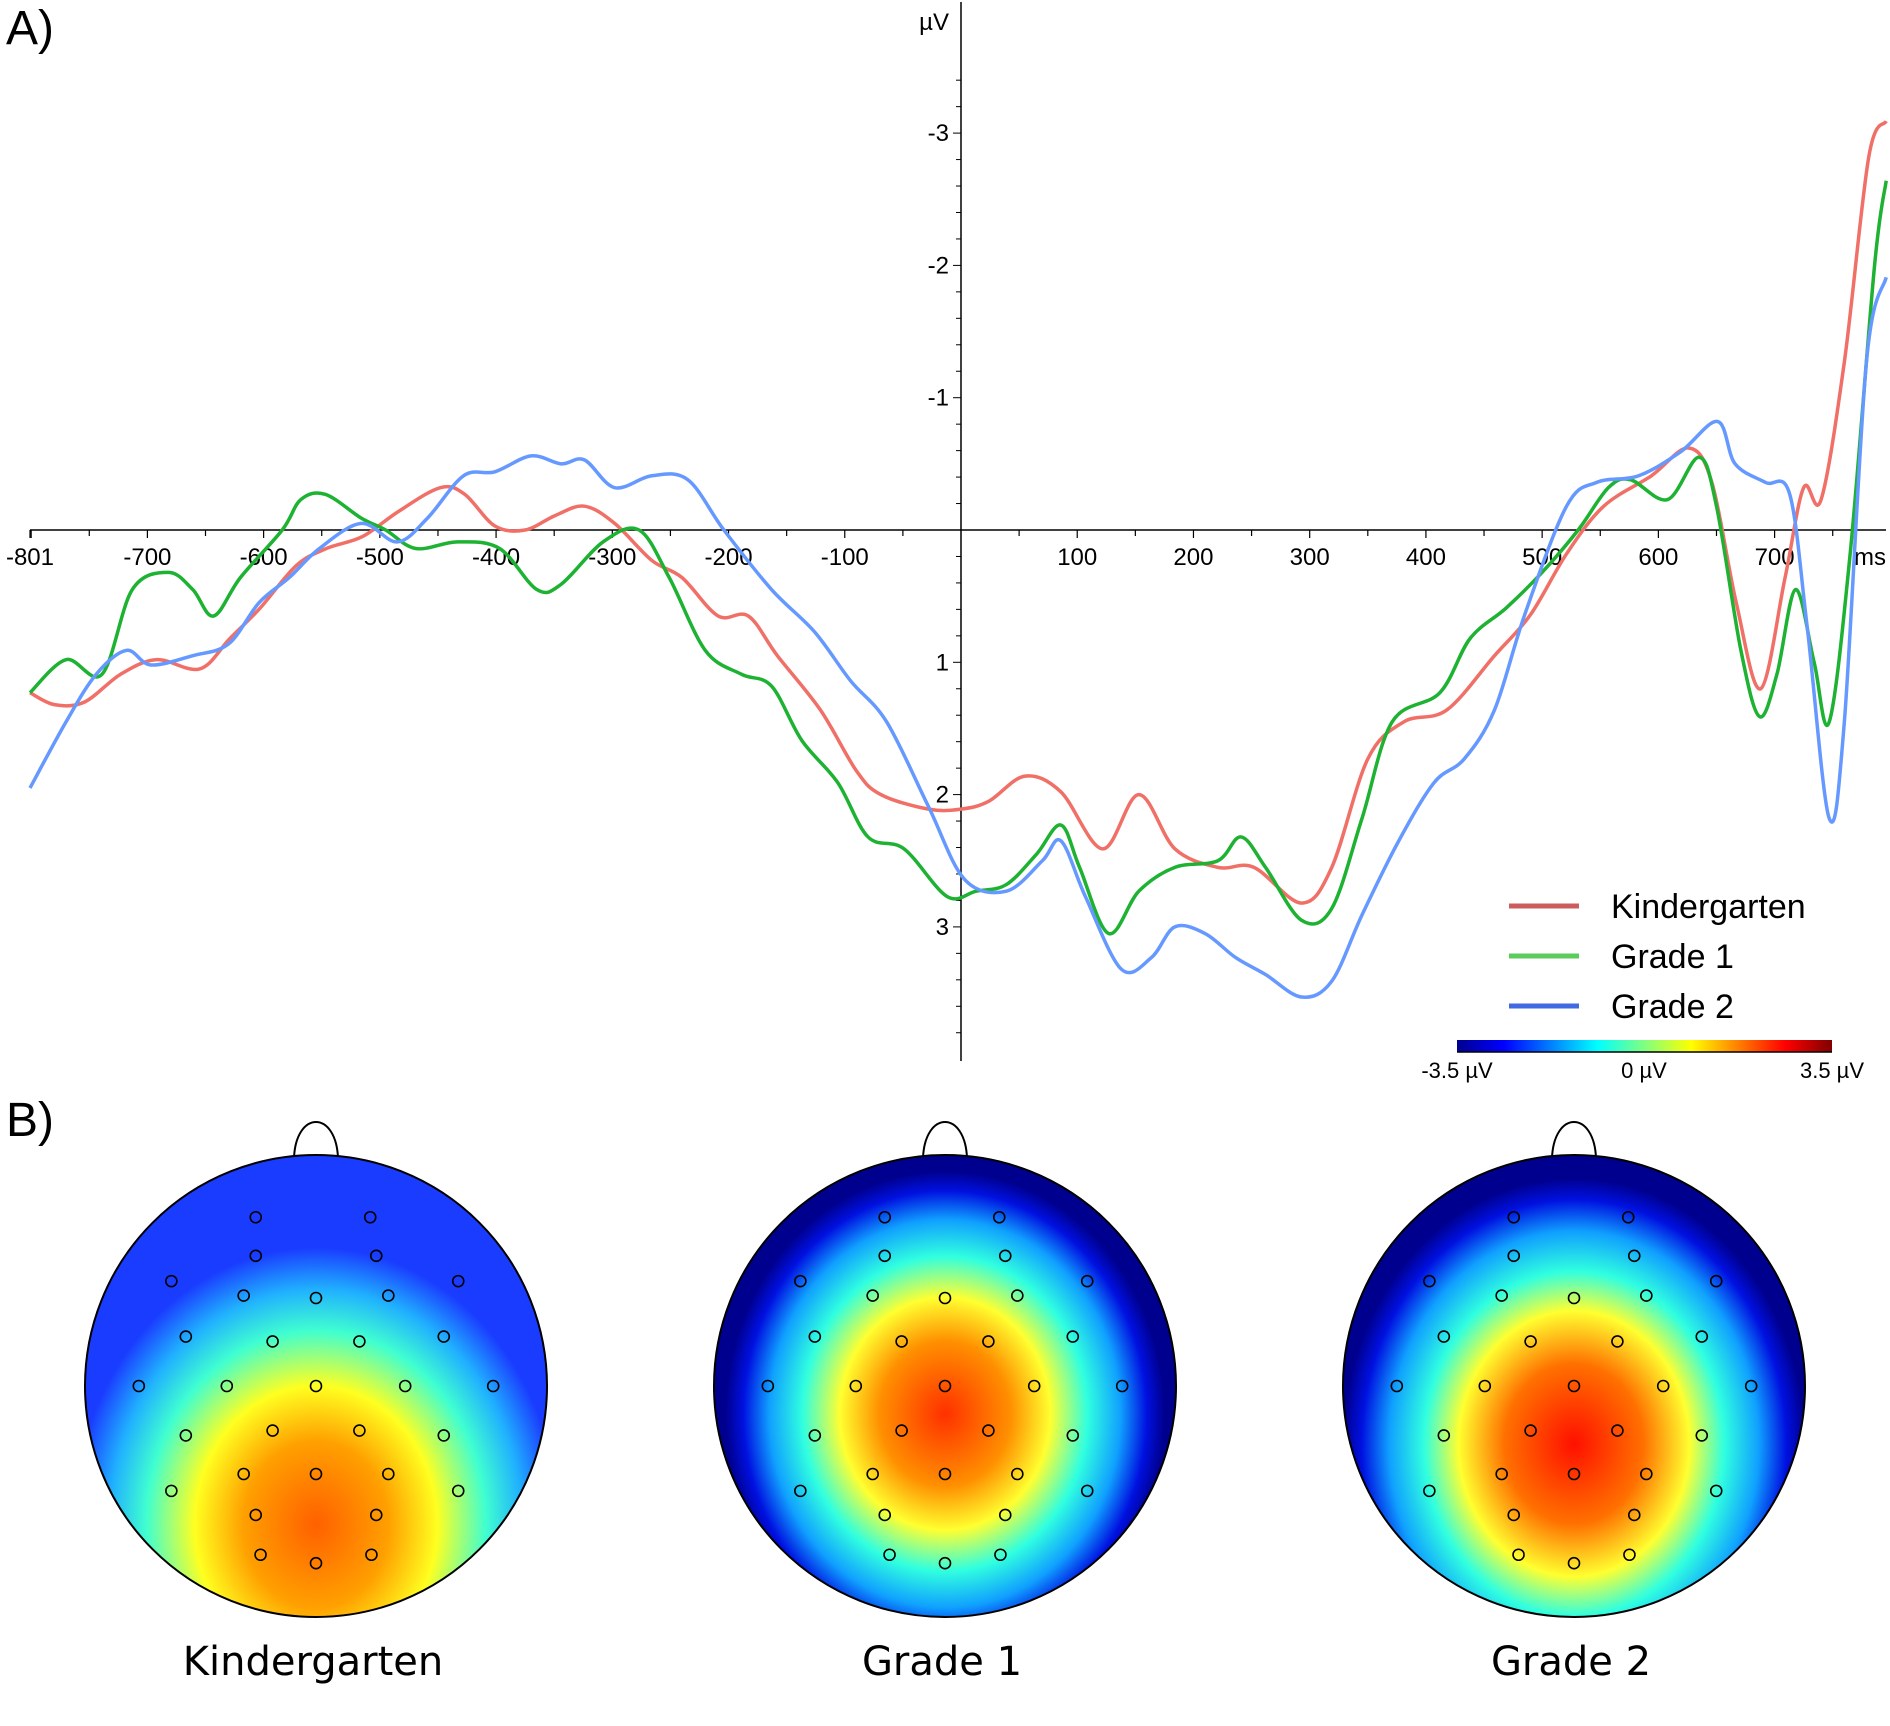 The height and width of the screenshot is (1726, 1890). What do you see at coordinates (845, 557) in the screenshot?
I see `x-tick-label: -100` at bounding box center [845, 557].